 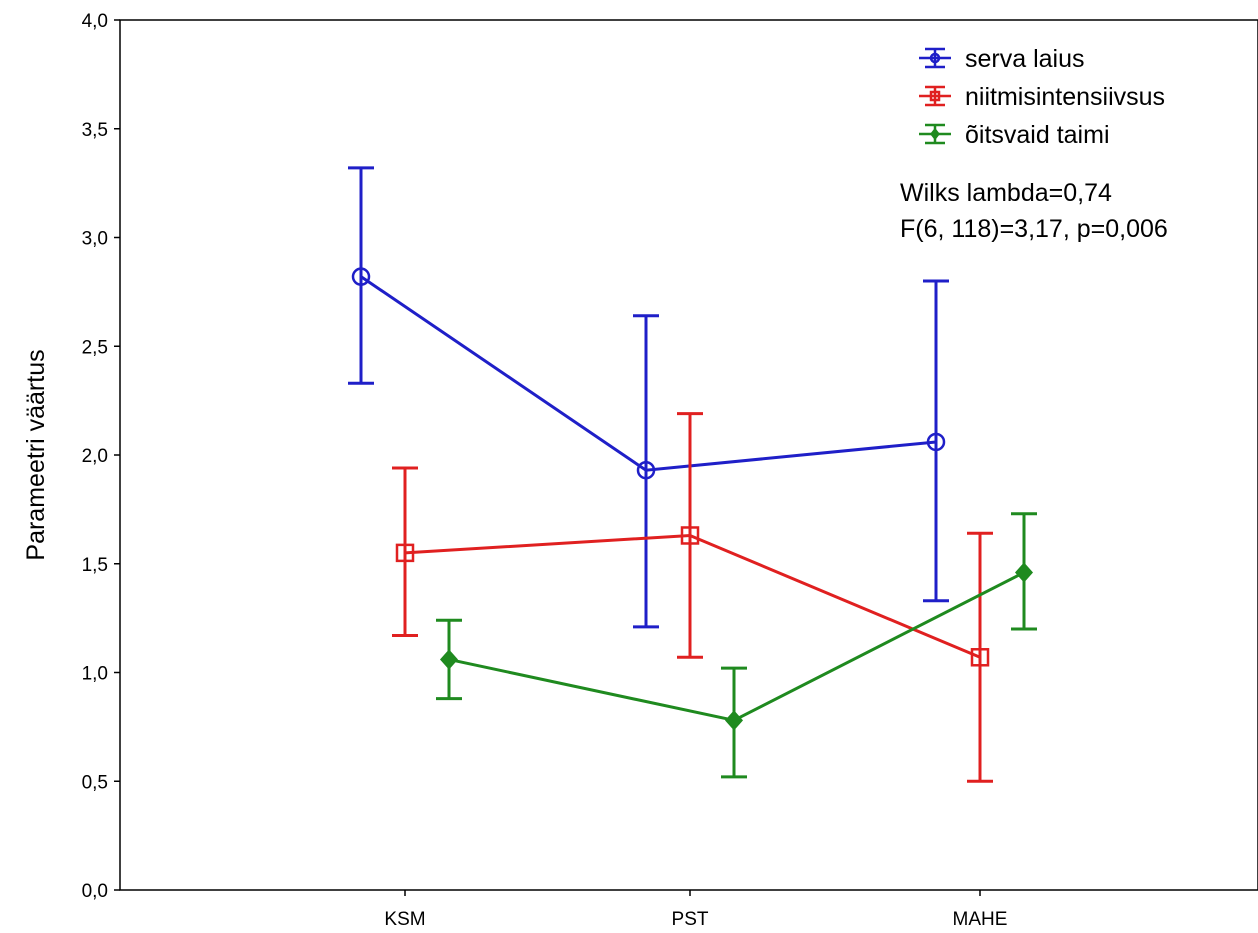 What do you see at coordinates (95, 674) in the screenshot?
I see `y-tick-label: 1,0` at bounding box center [95, 674].